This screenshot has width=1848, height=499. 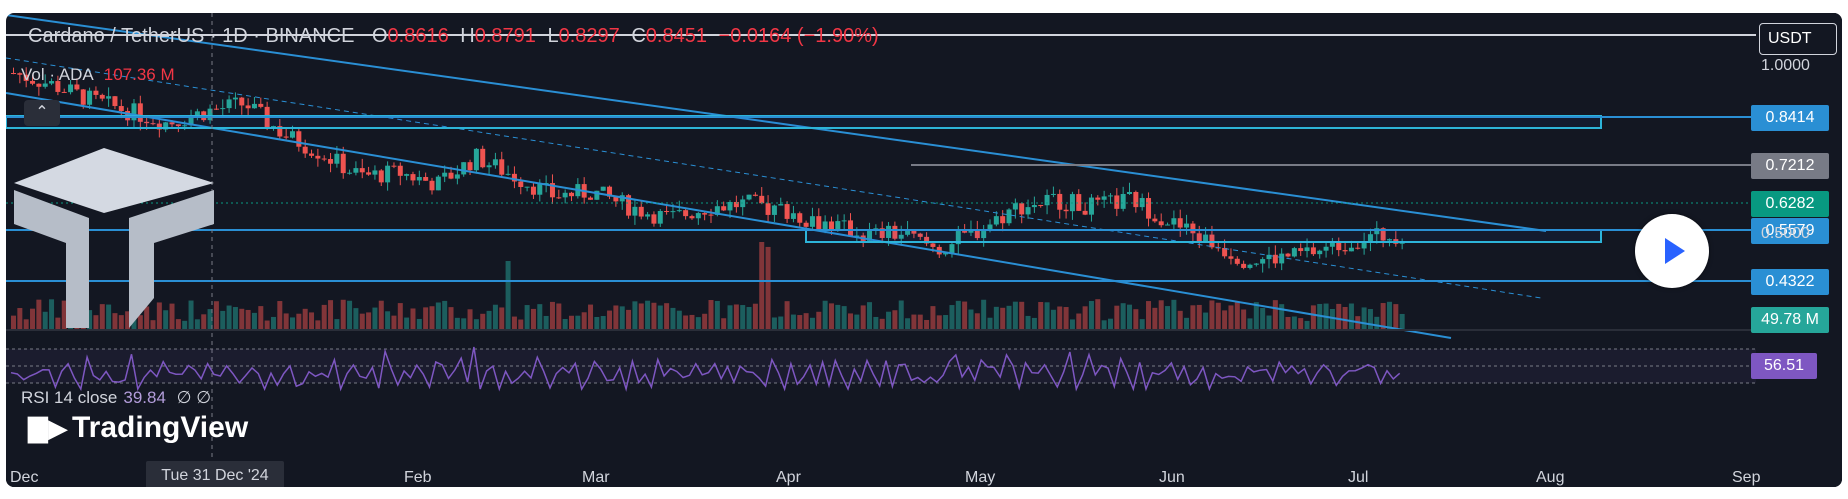 I want to click on time-axis: Dec Feb Mar Apr May Jun Jul Aug Sep, so click(x=883, y=476).